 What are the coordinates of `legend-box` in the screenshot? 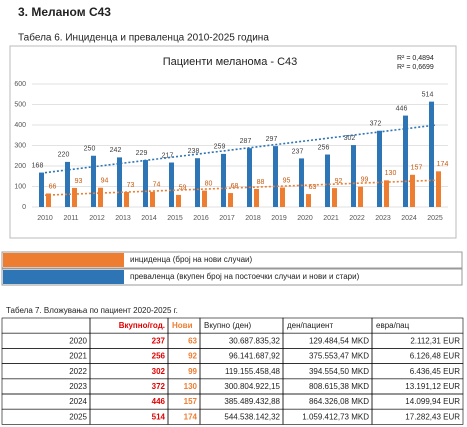 It's located at (232, 260).